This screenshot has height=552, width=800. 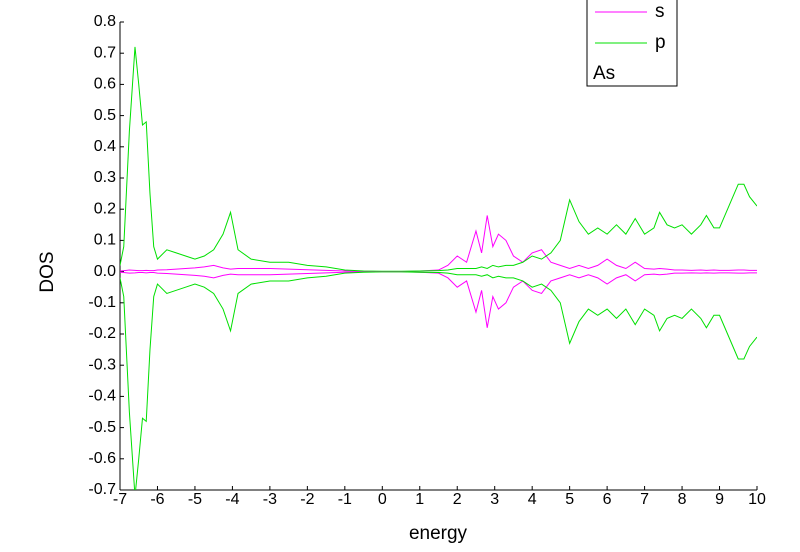 I want to click on y-tick-label: 0.4, so click(x=105, y=146).